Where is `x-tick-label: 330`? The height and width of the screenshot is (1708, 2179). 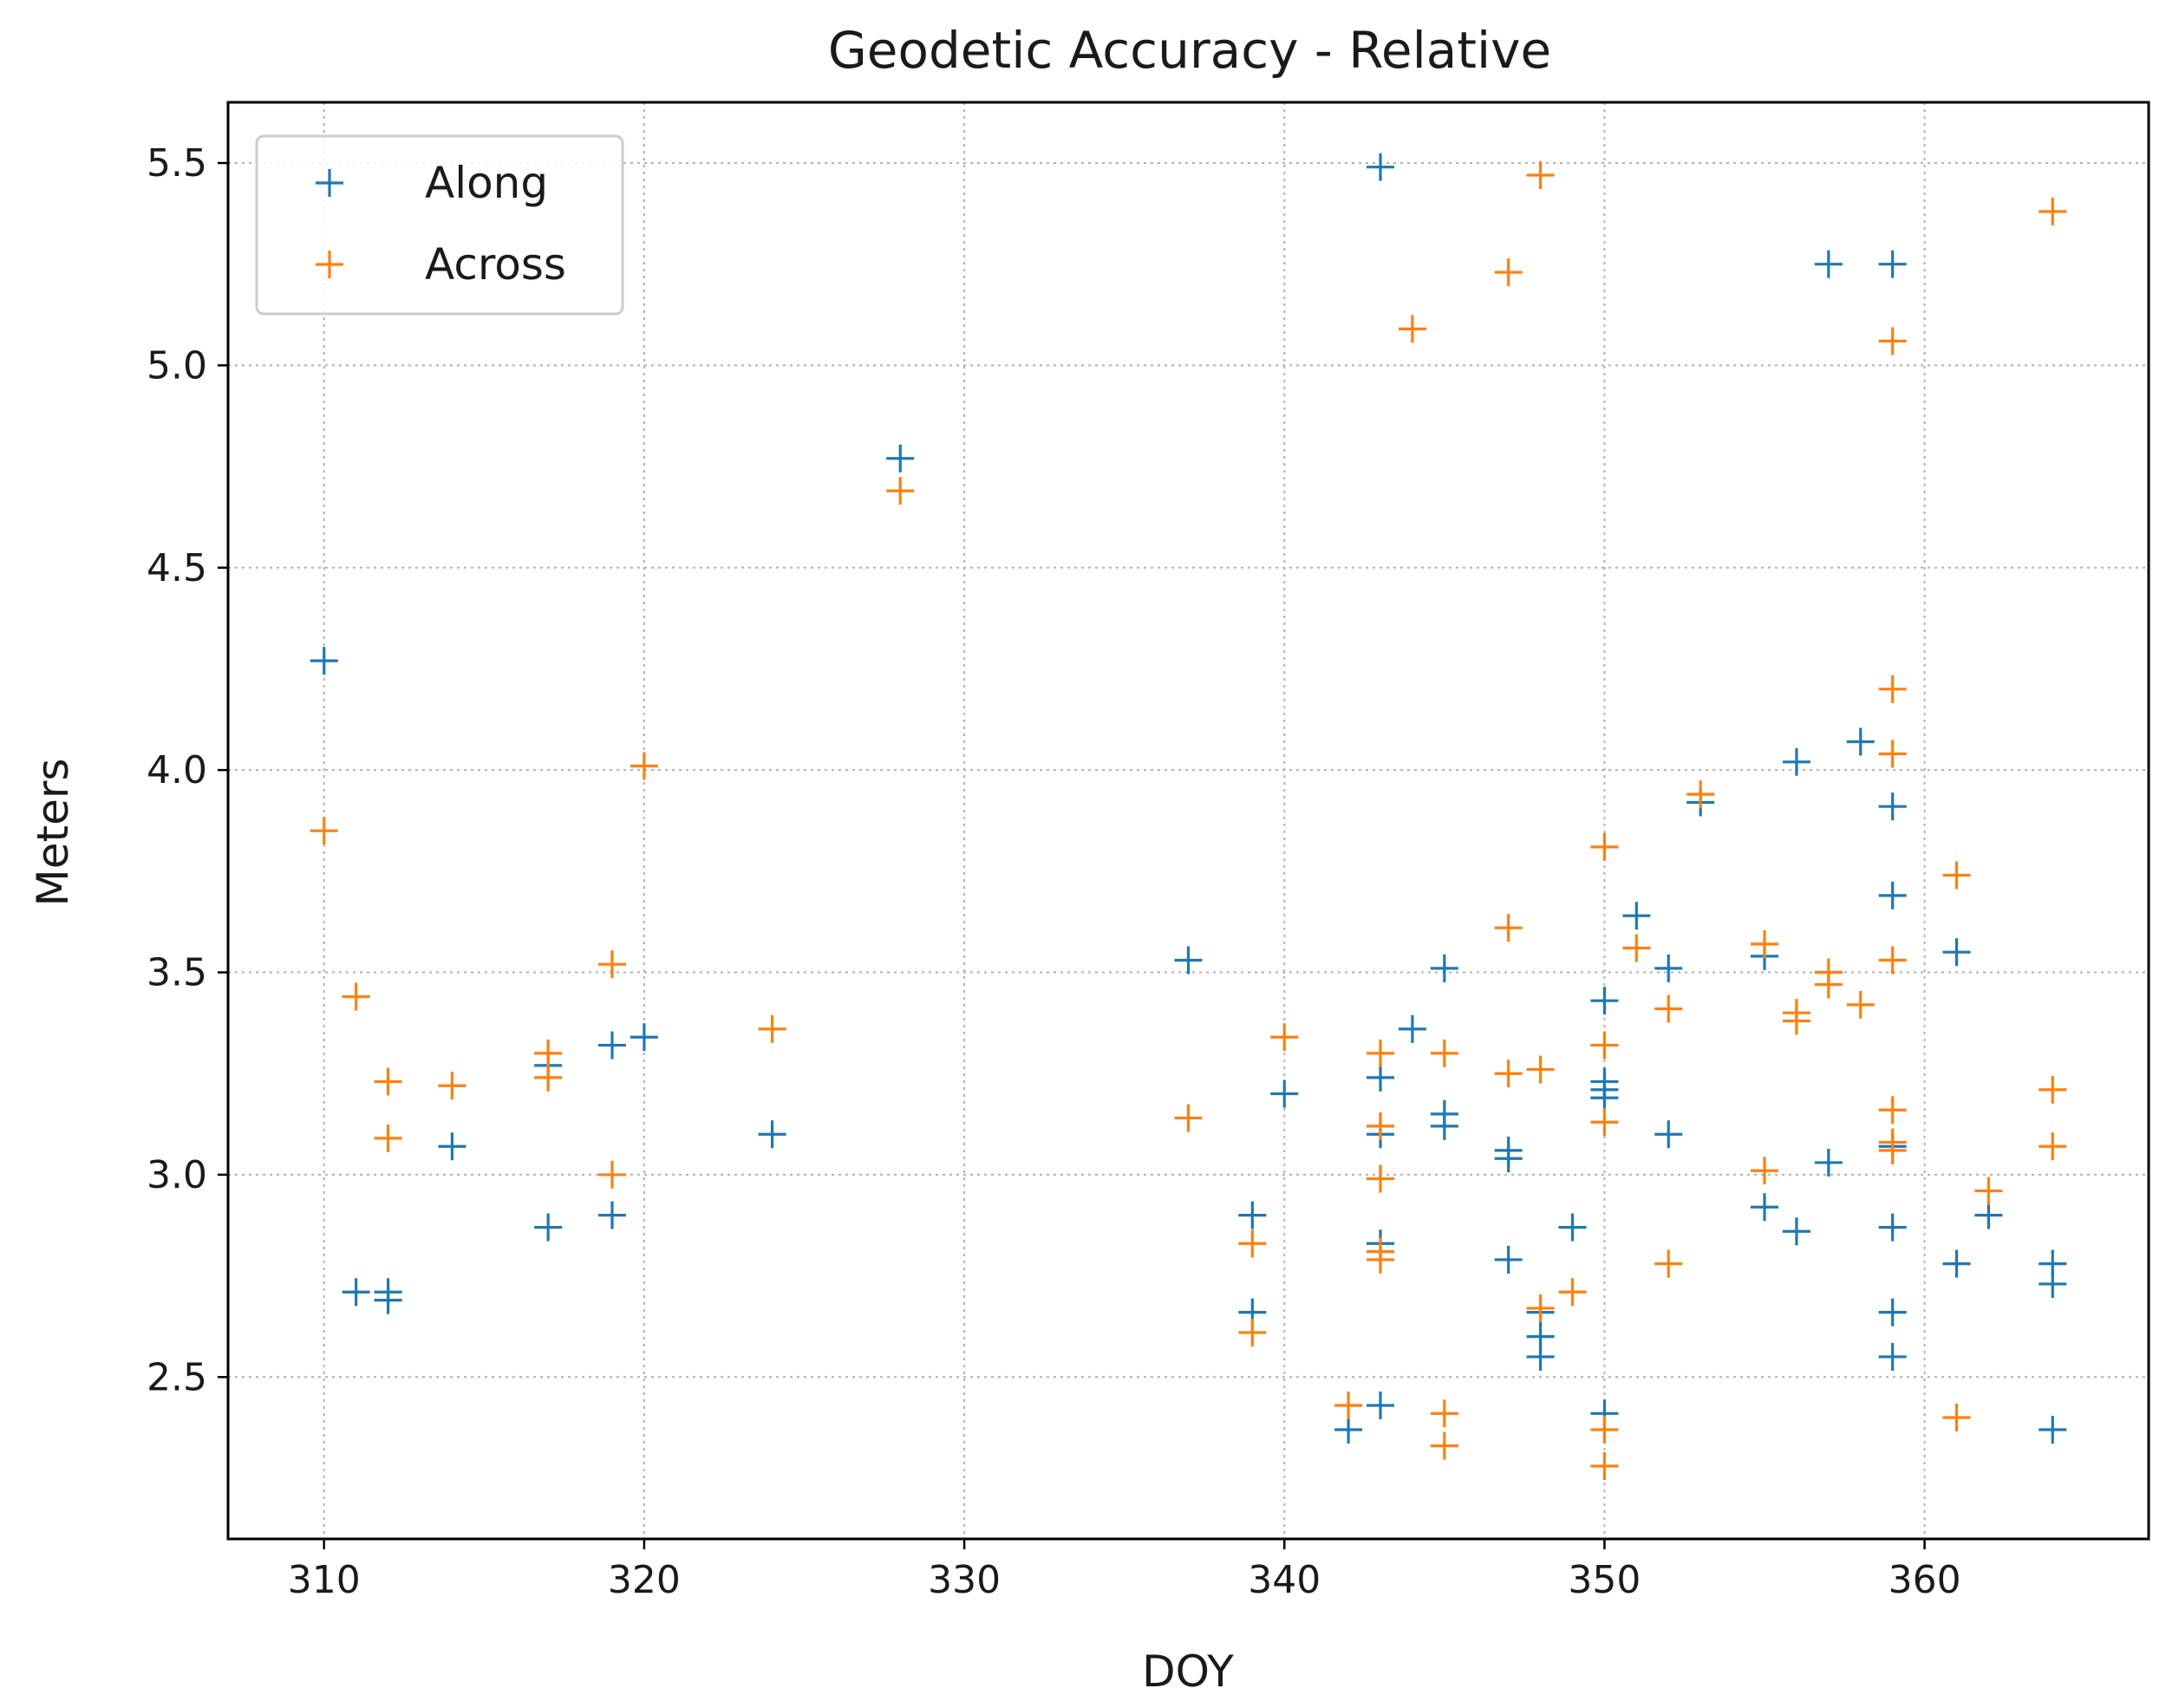
x-tick-label: 330 is located at coordinates (964, 1580).